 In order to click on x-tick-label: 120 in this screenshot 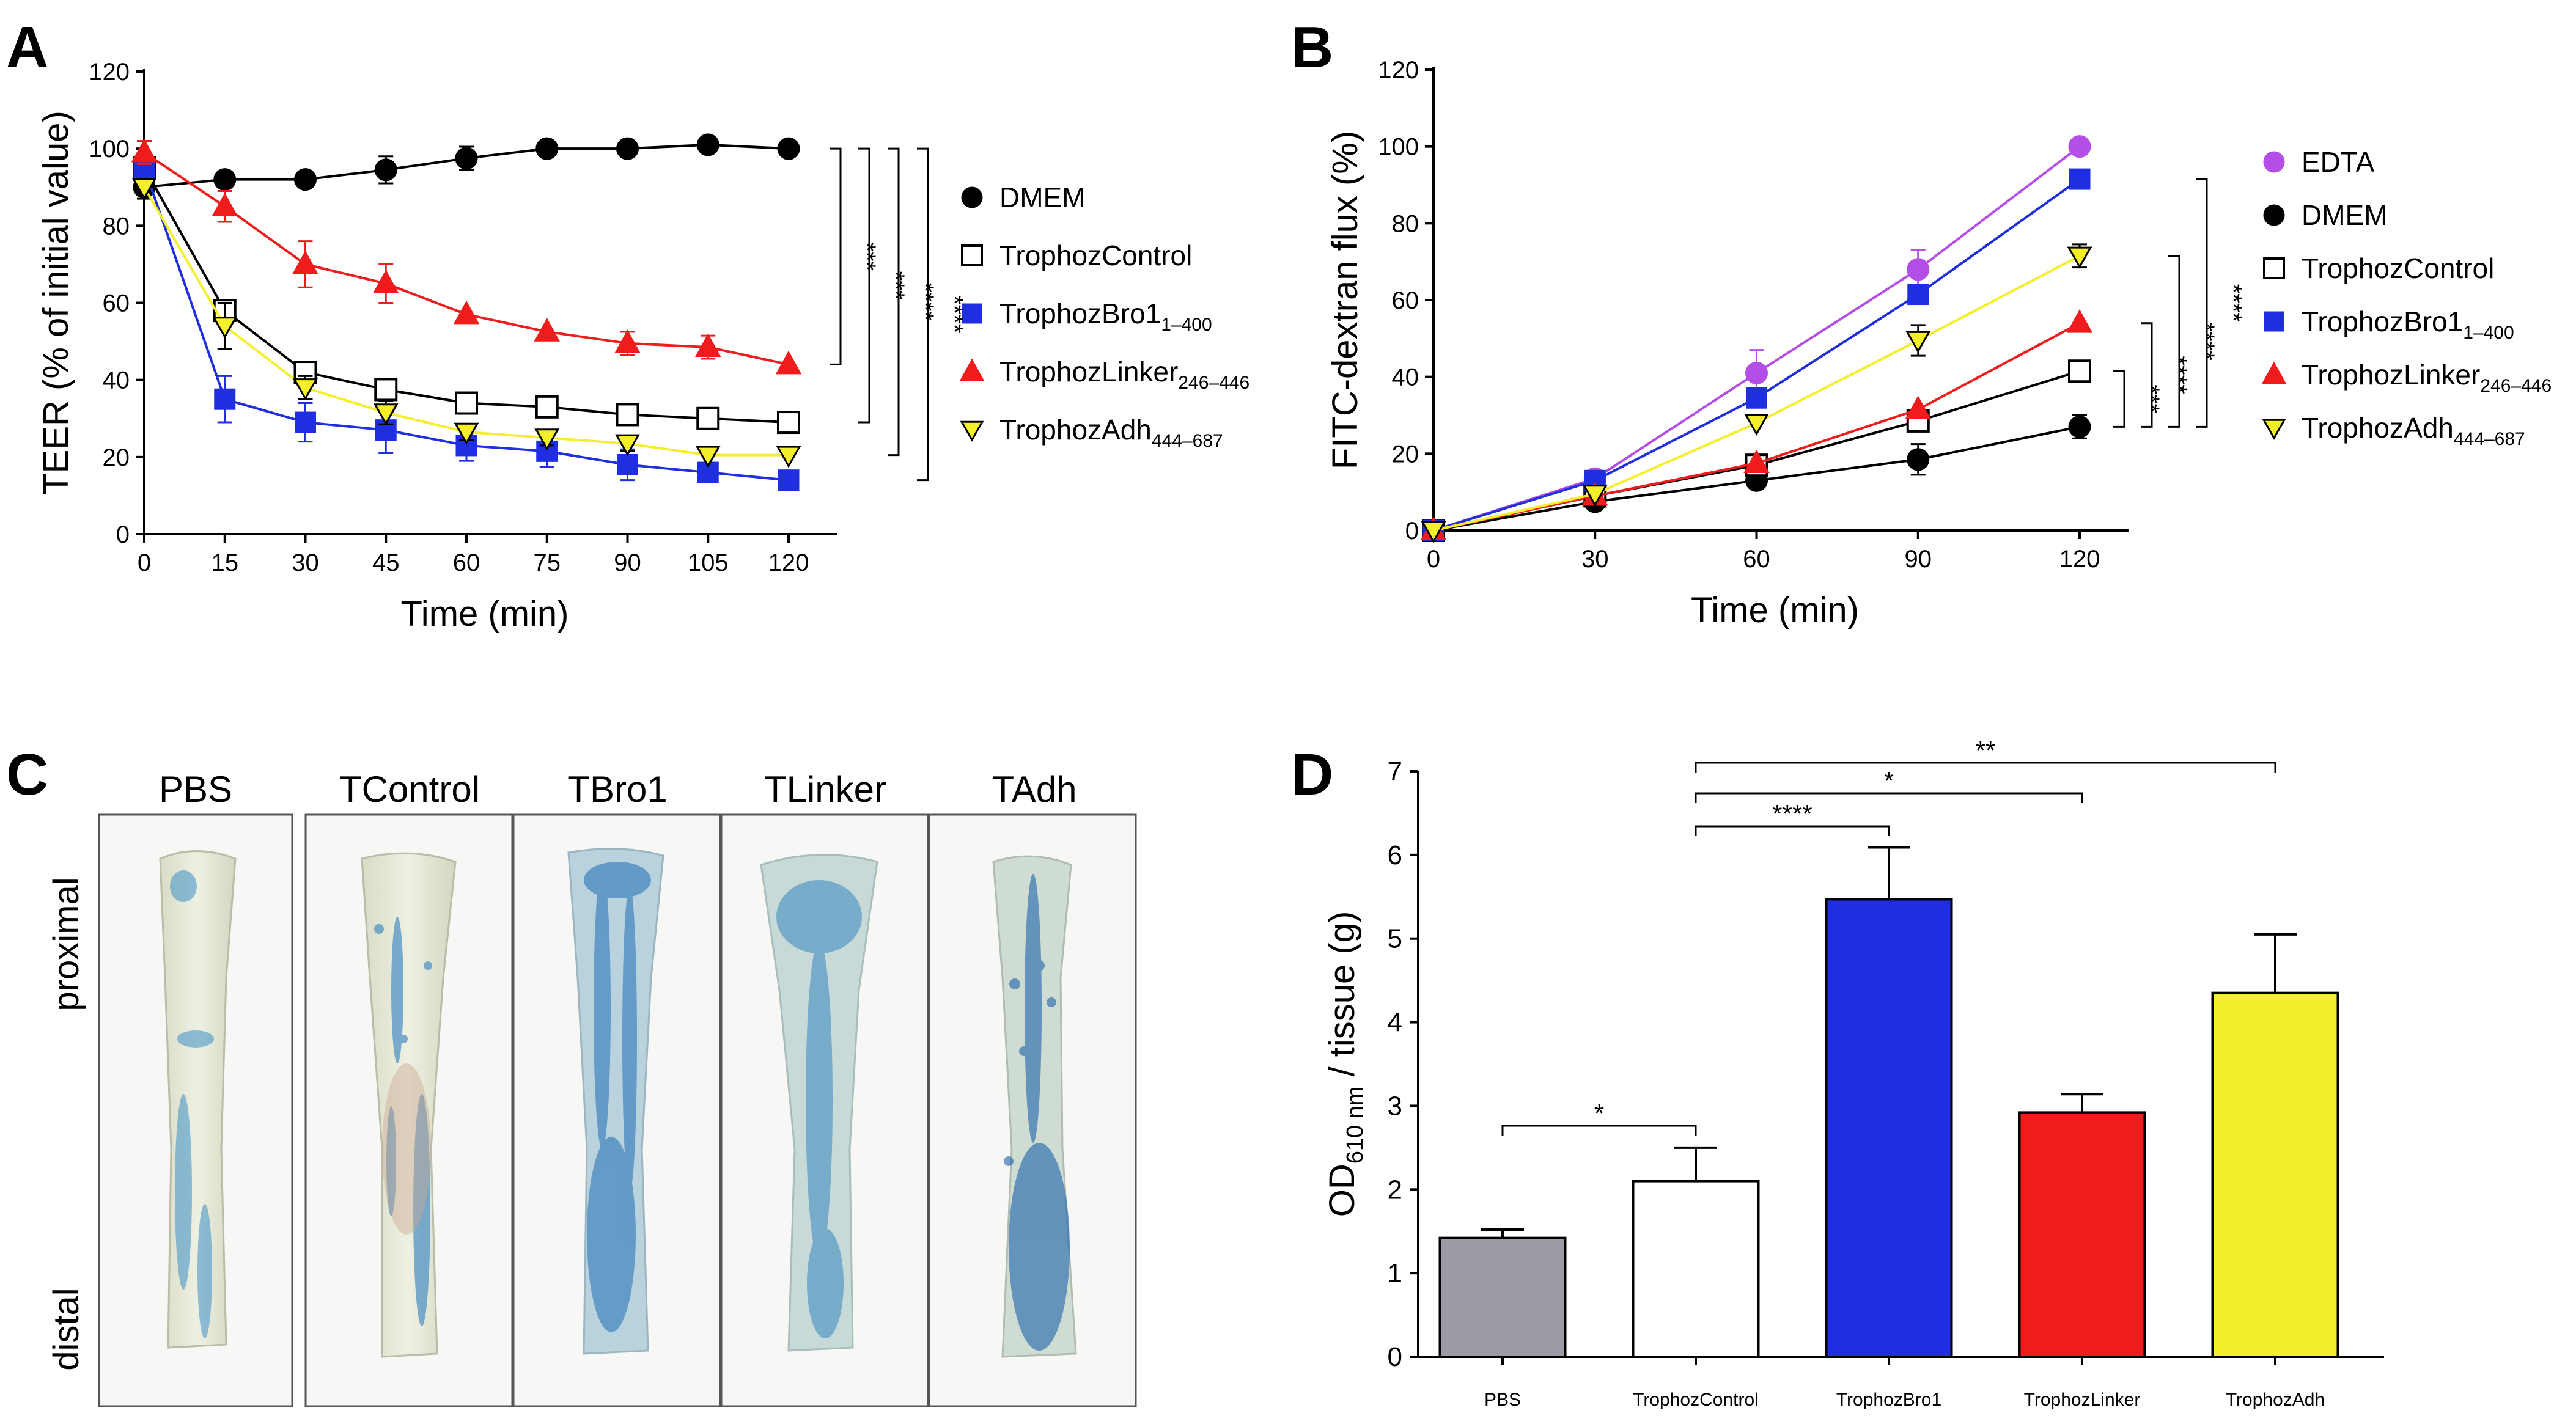, I will do `click(788, 562)`.